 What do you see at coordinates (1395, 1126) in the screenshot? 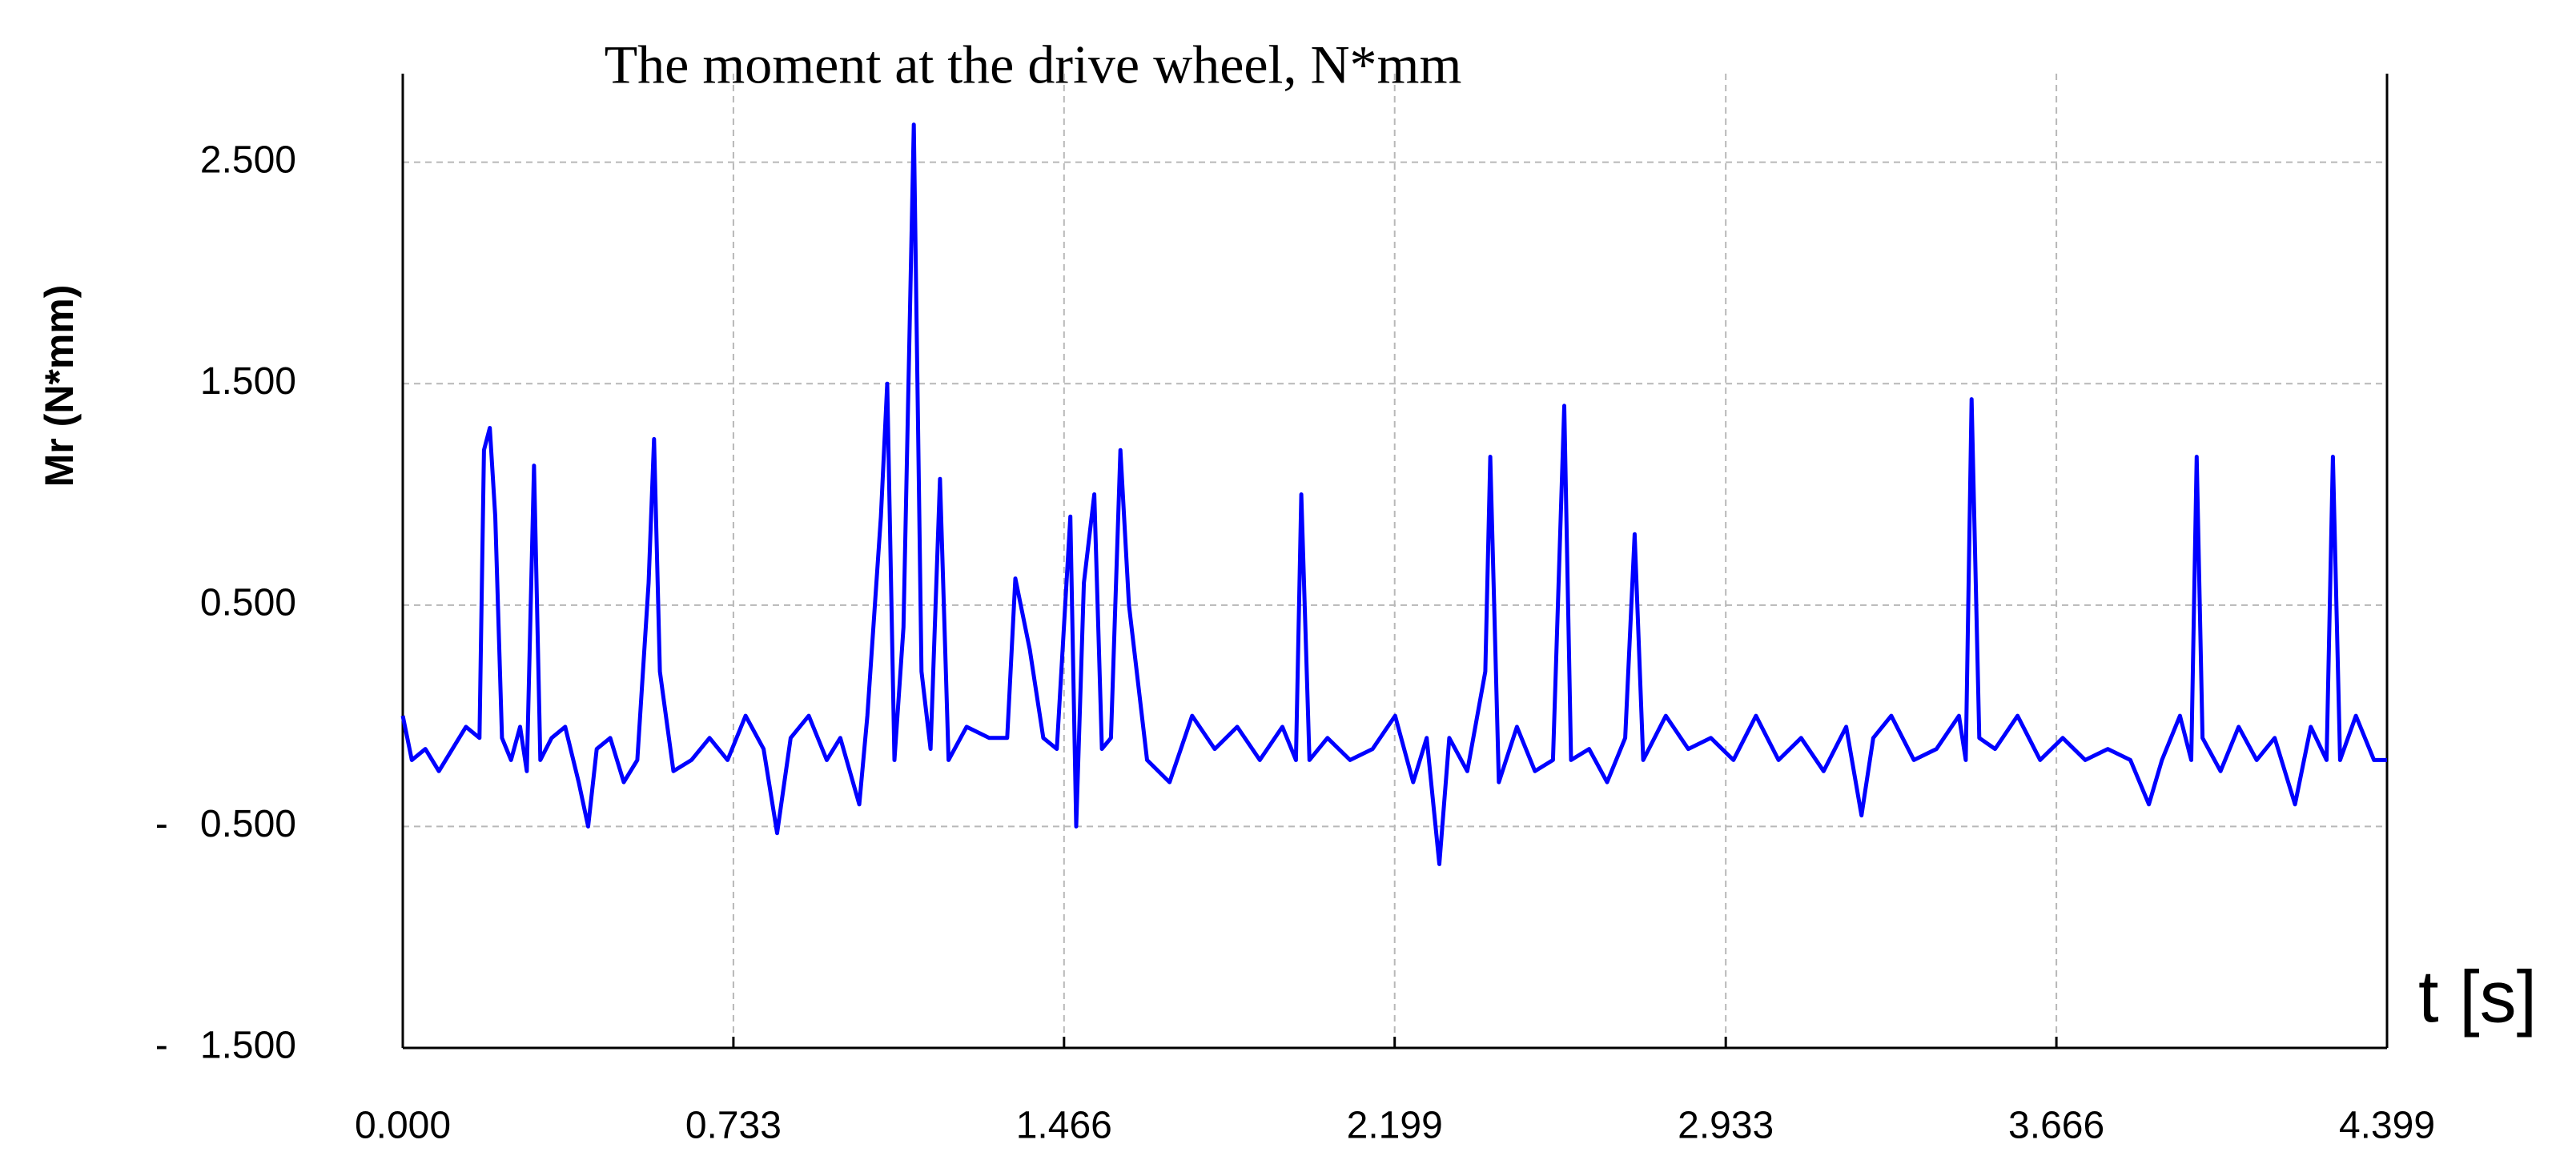
I see `x-tick-label: 2.199` at bounding box center [1395, 1126].